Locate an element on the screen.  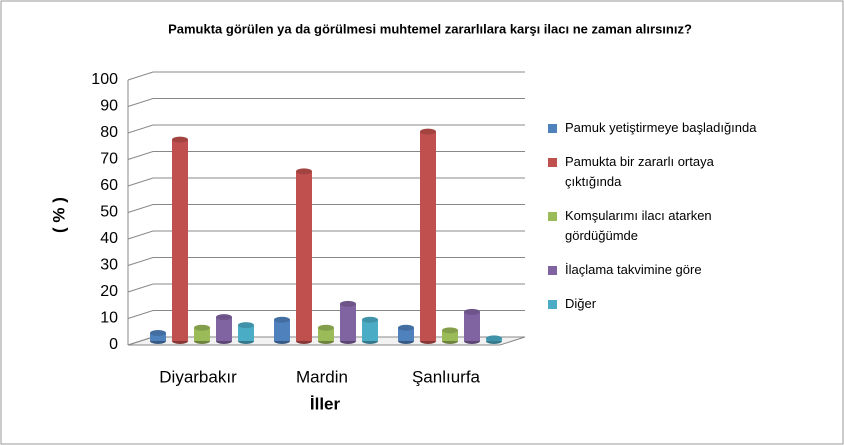
legend-label: Diğer is located at coordinates (581, 303).